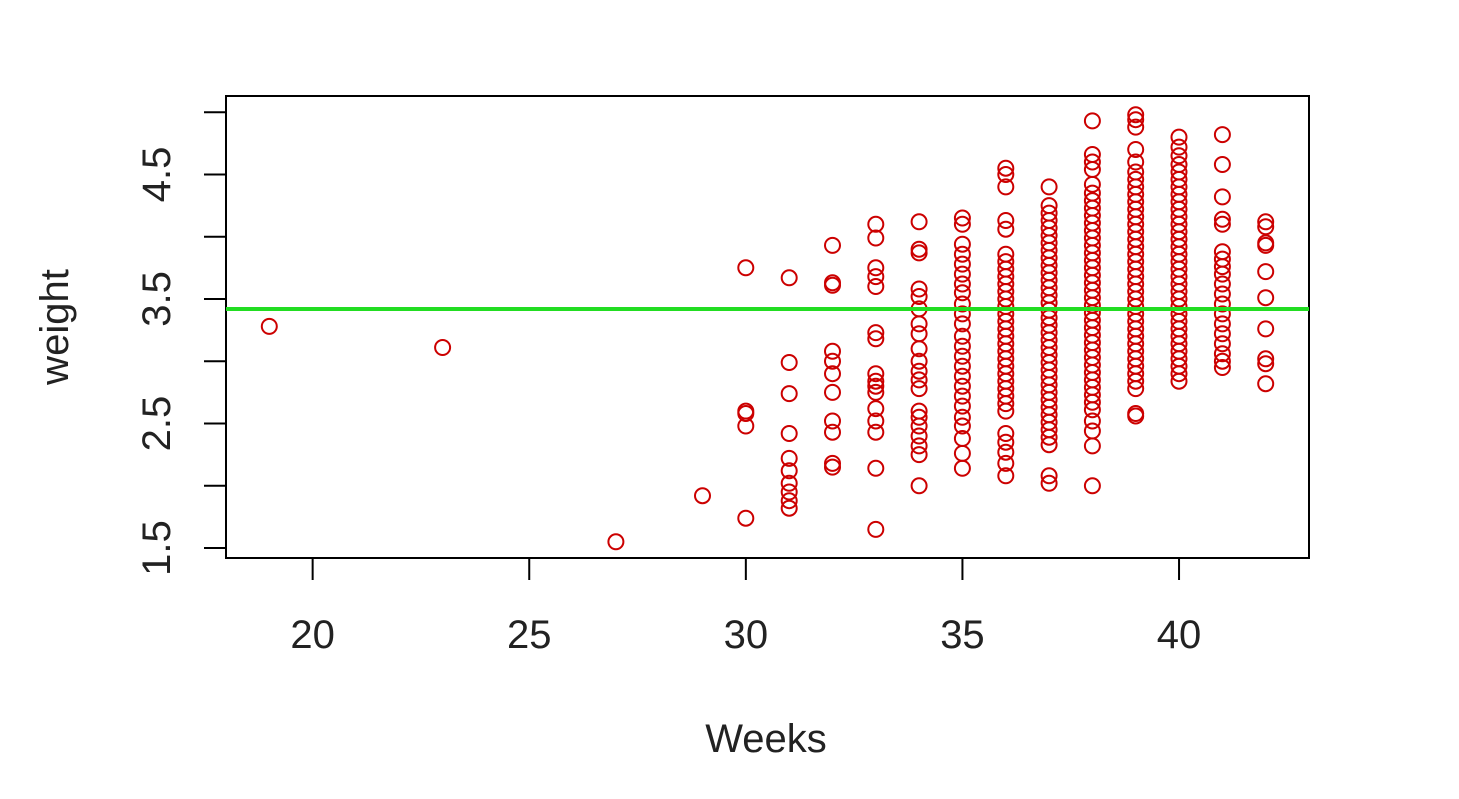 This screenshot has height=799, width=1459. What do you see at coordinates (1179, 635) in the screenshot?
I see `x-tick-label: 40` at bounding box center [1179, 635].